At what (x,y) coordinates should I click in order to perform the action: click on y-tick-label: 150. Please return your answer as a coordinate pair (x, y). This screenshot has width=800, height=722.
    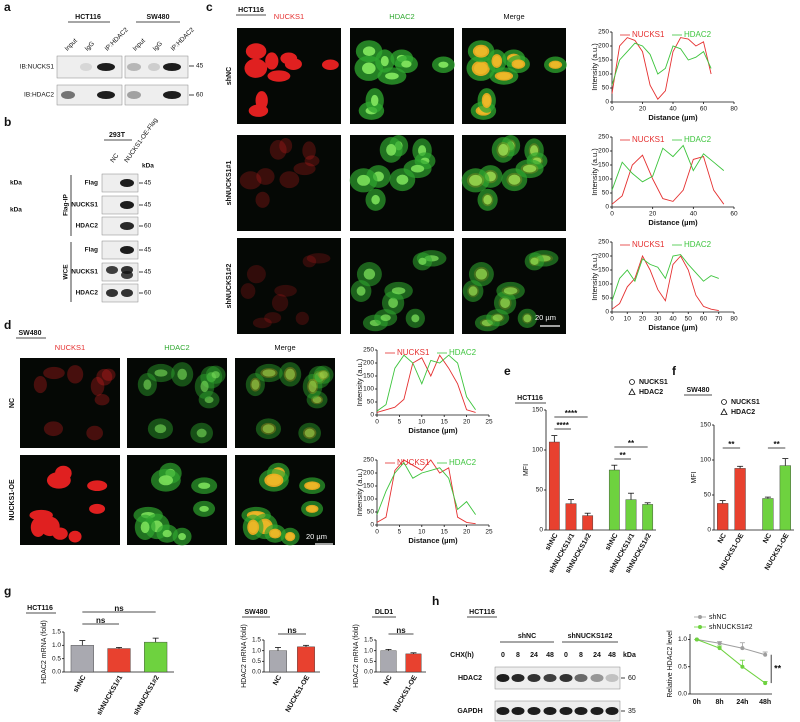
    Looking at the image, I should click on (368, 486).